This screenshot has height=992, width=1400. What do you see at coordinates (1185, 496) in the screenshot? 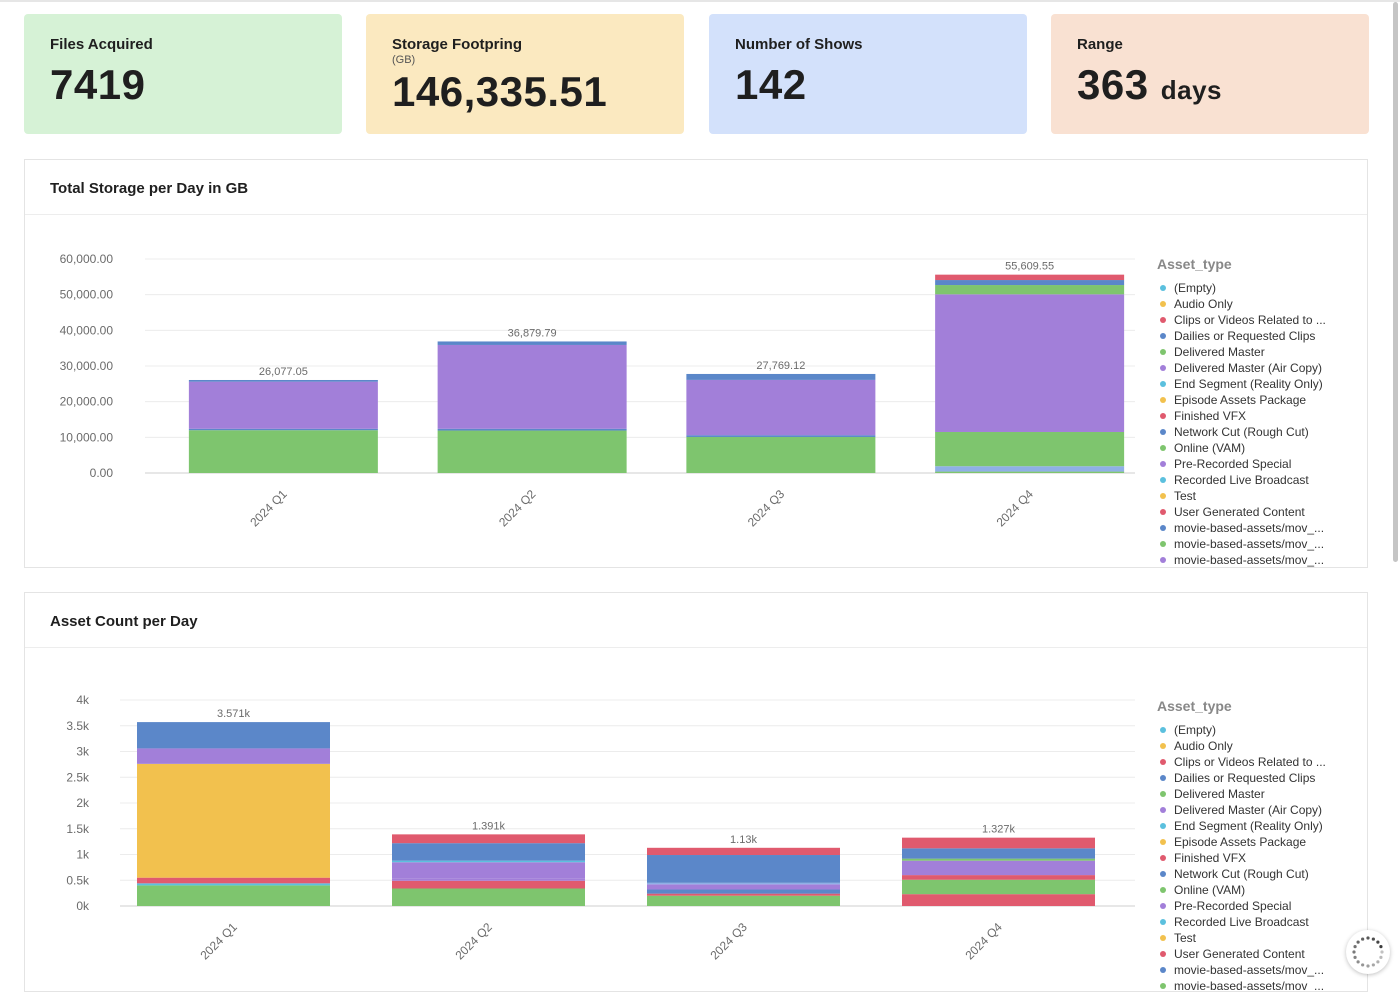
I see `legend-label: Test` at bounding box center [1185, 496].